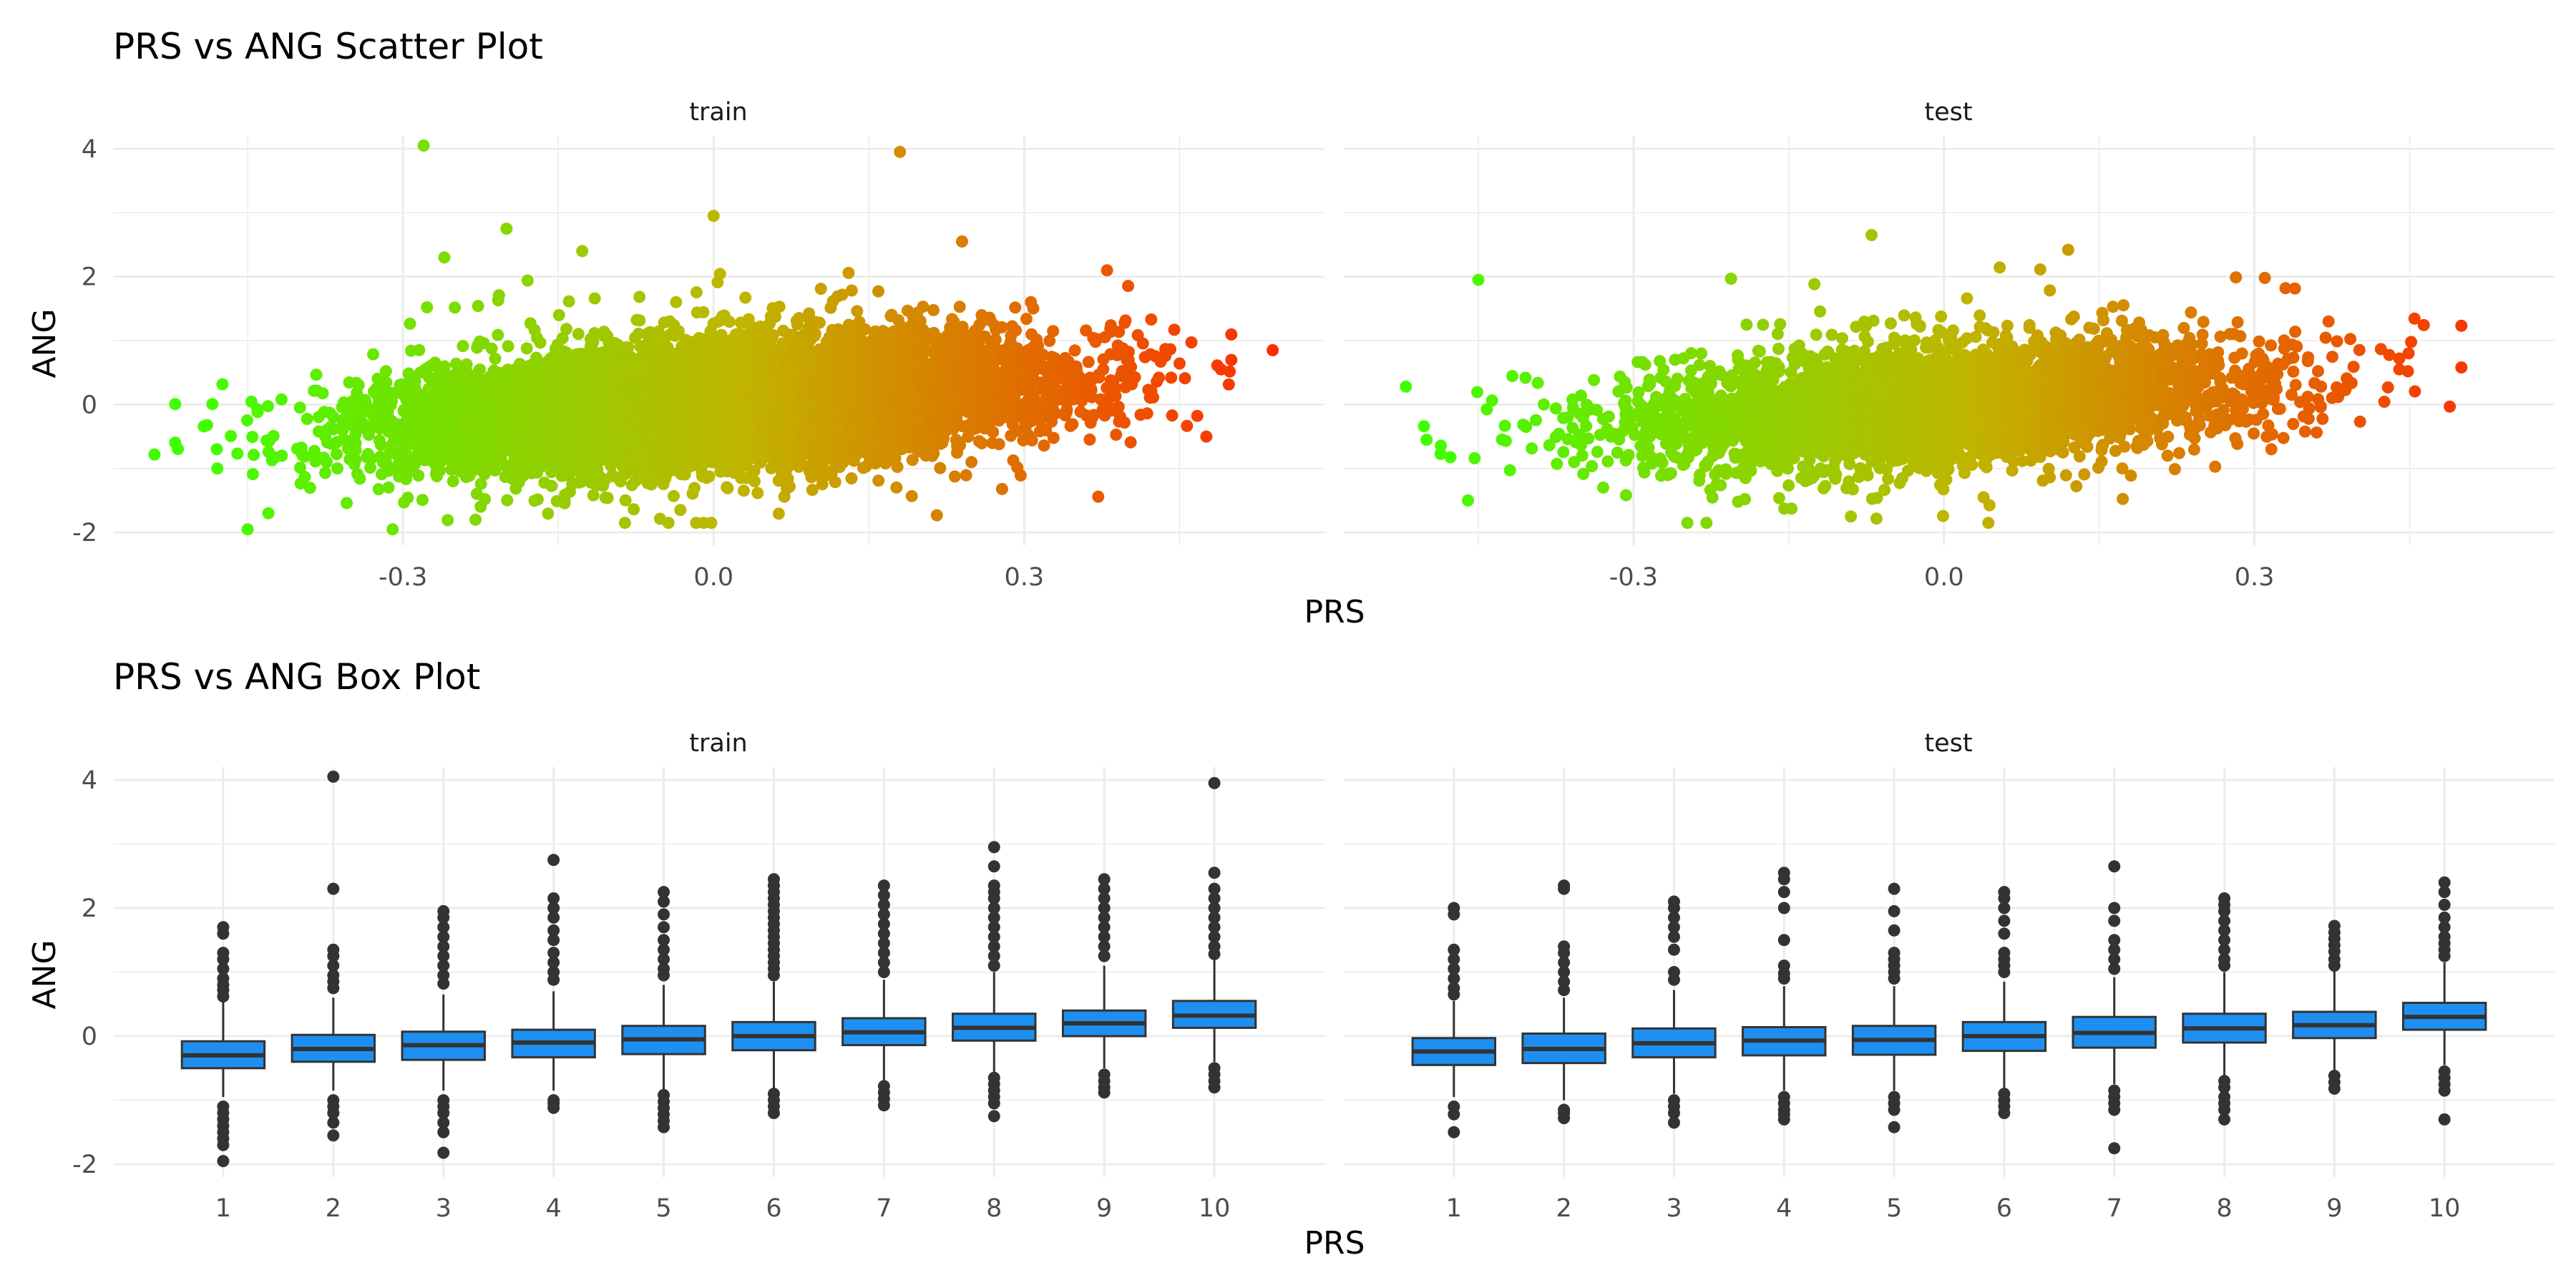  What do you see at coordinates (718, 112) in the screenshot?
I see `scatter-strip-train: train` at bounding box center [718, 112].